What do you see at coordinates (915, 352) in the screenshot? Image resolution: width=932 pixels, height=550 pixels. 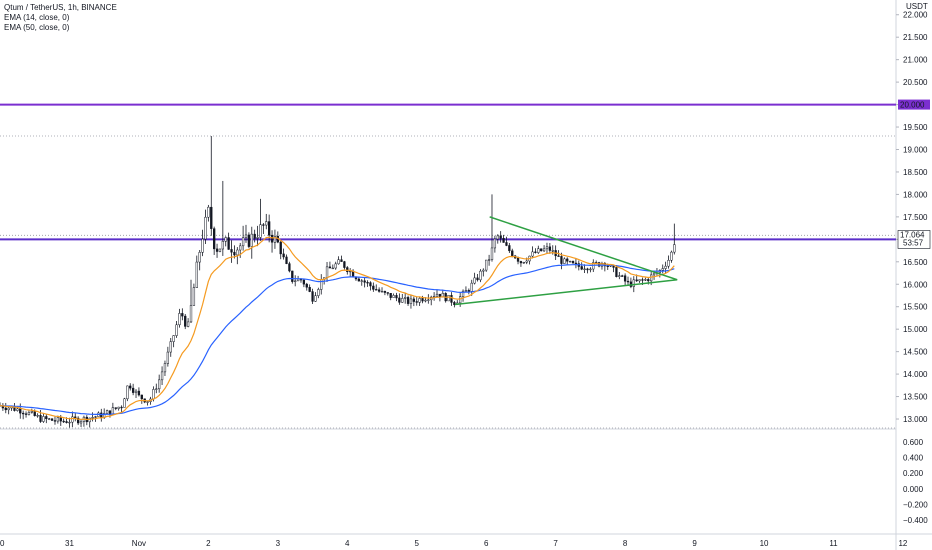 I see `y-tick-label: 14.500` at bounding box center [915, 352].